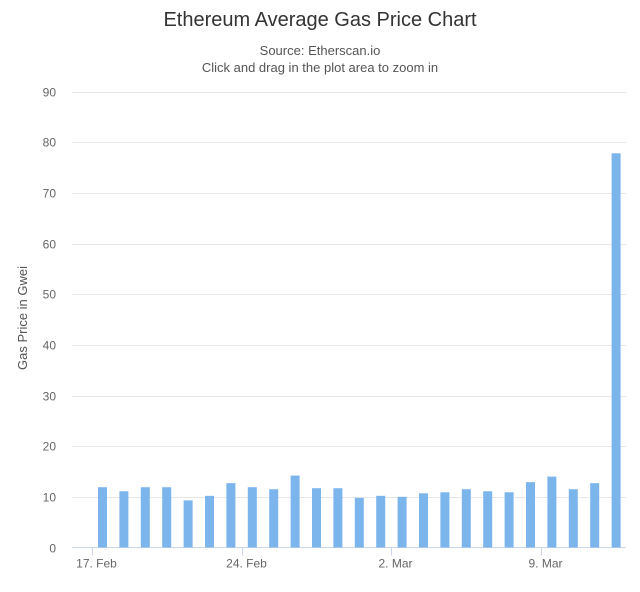 Image resolution: width=640 pixels, height=592 pixels. I want to click on x-tick-label: 24. Feb, so click(246, 564).